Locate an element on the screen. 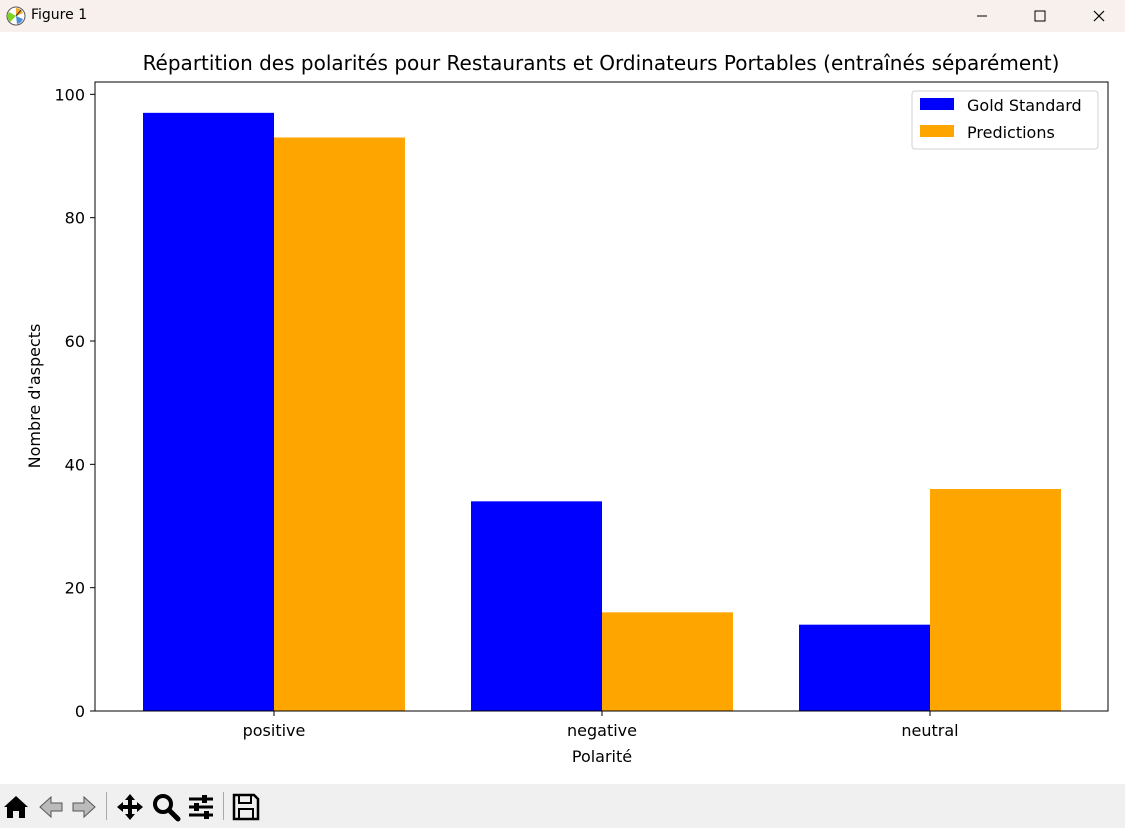  y-tick-label: 60 is located at coordinates (75, 341).